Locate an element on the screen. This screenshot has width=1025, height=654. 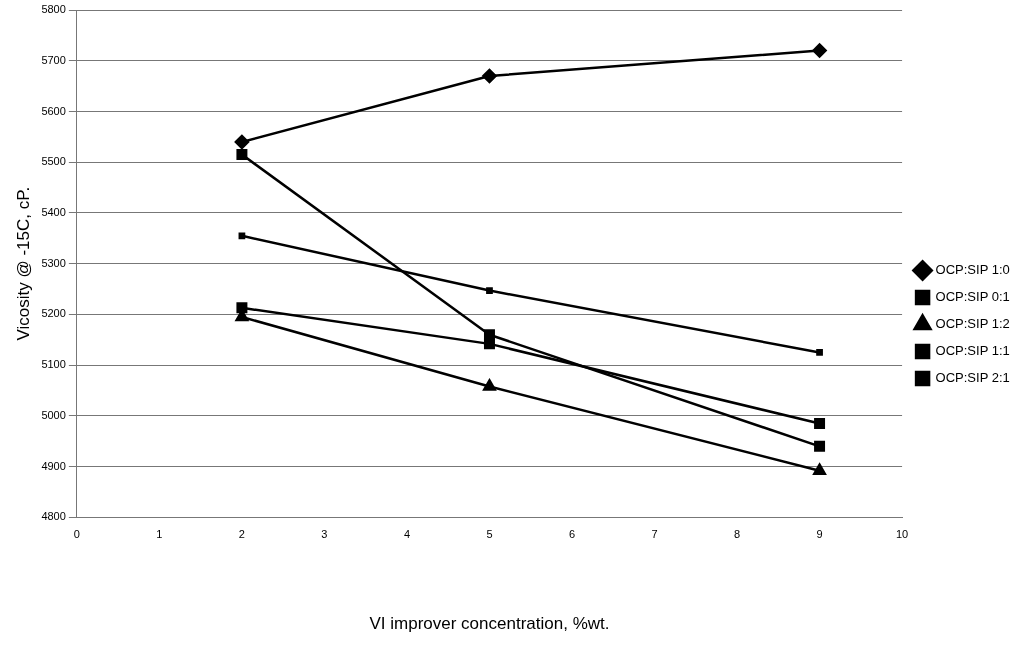
y-tick-label: 5300 is located at coordinates (53, 262).